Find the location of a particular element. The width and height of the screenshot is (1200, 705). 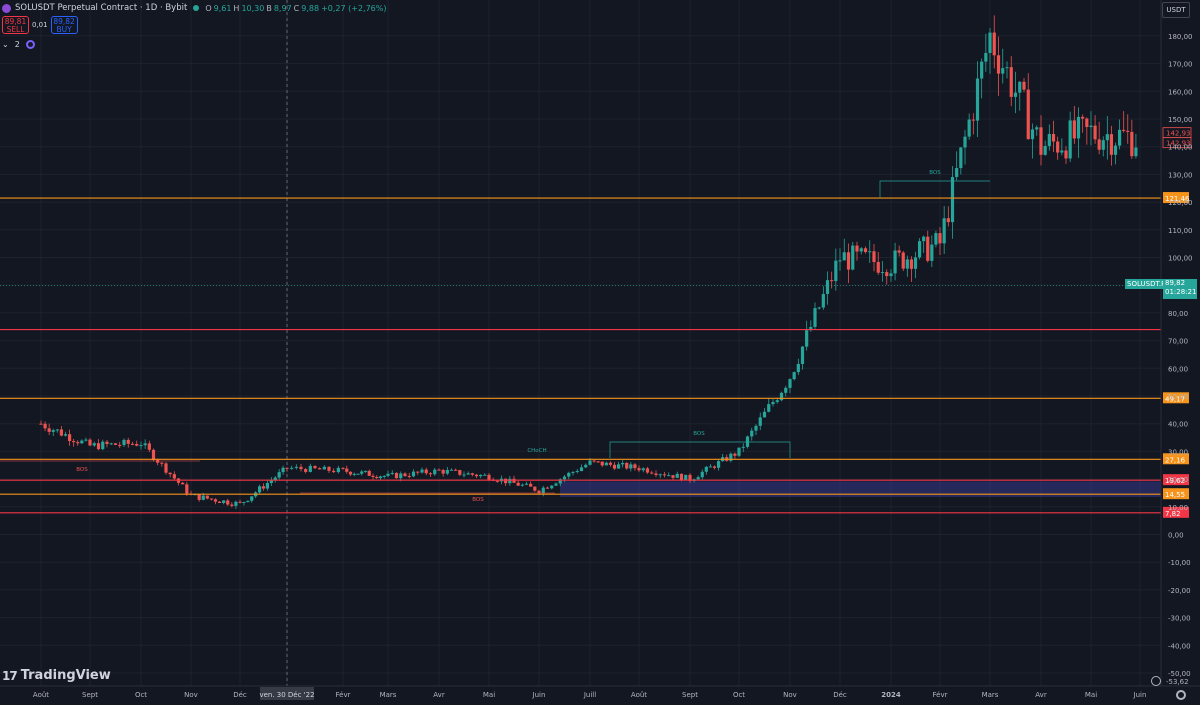

add-alert-icon is located at coordinates (1156, 681).